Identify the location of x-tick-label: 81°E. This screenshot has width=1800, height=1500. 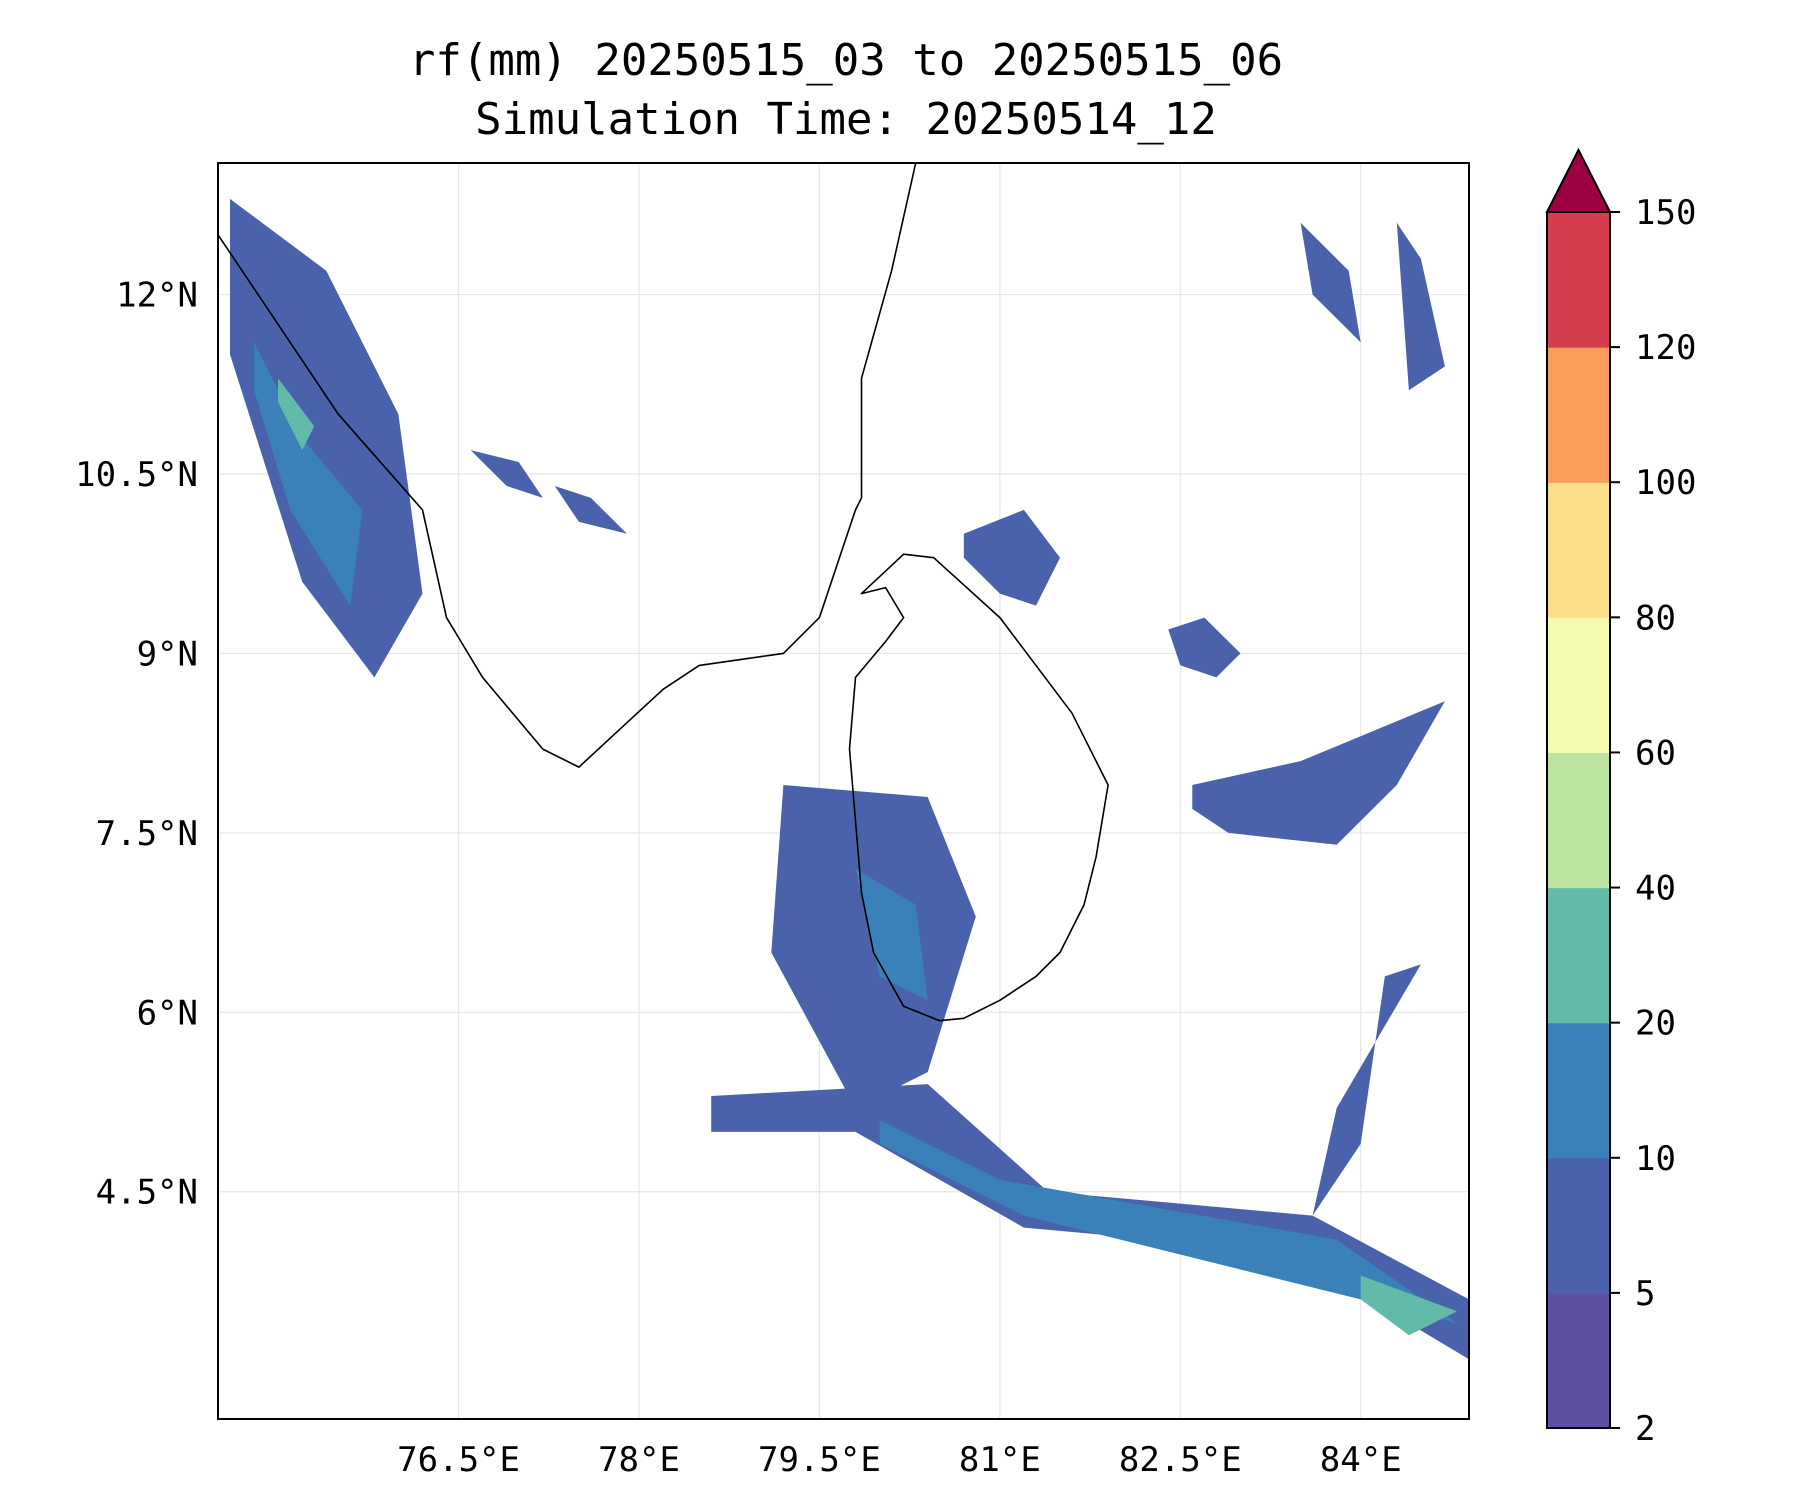
(1000, 1460).